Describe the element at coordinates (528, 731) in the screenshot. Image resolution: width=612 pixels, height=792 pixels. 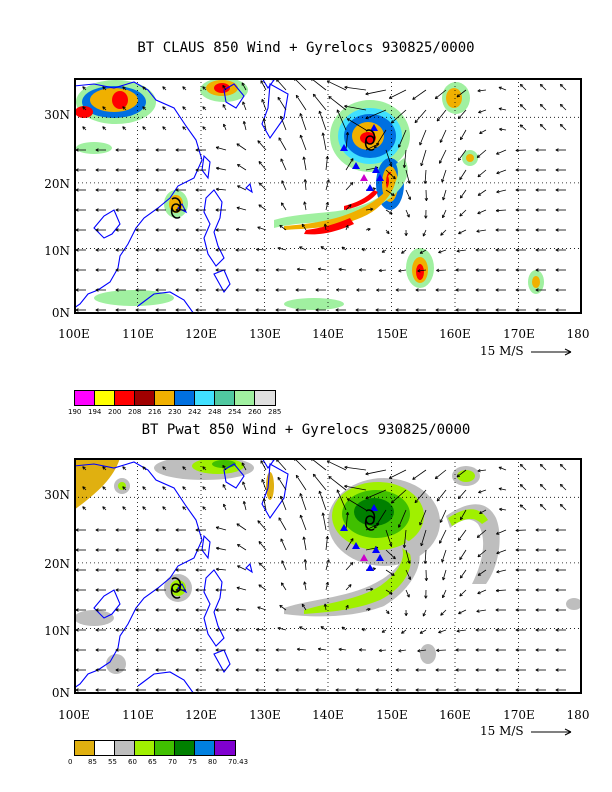
I see `reference-vector-bottom: 15 M/S` at that location.